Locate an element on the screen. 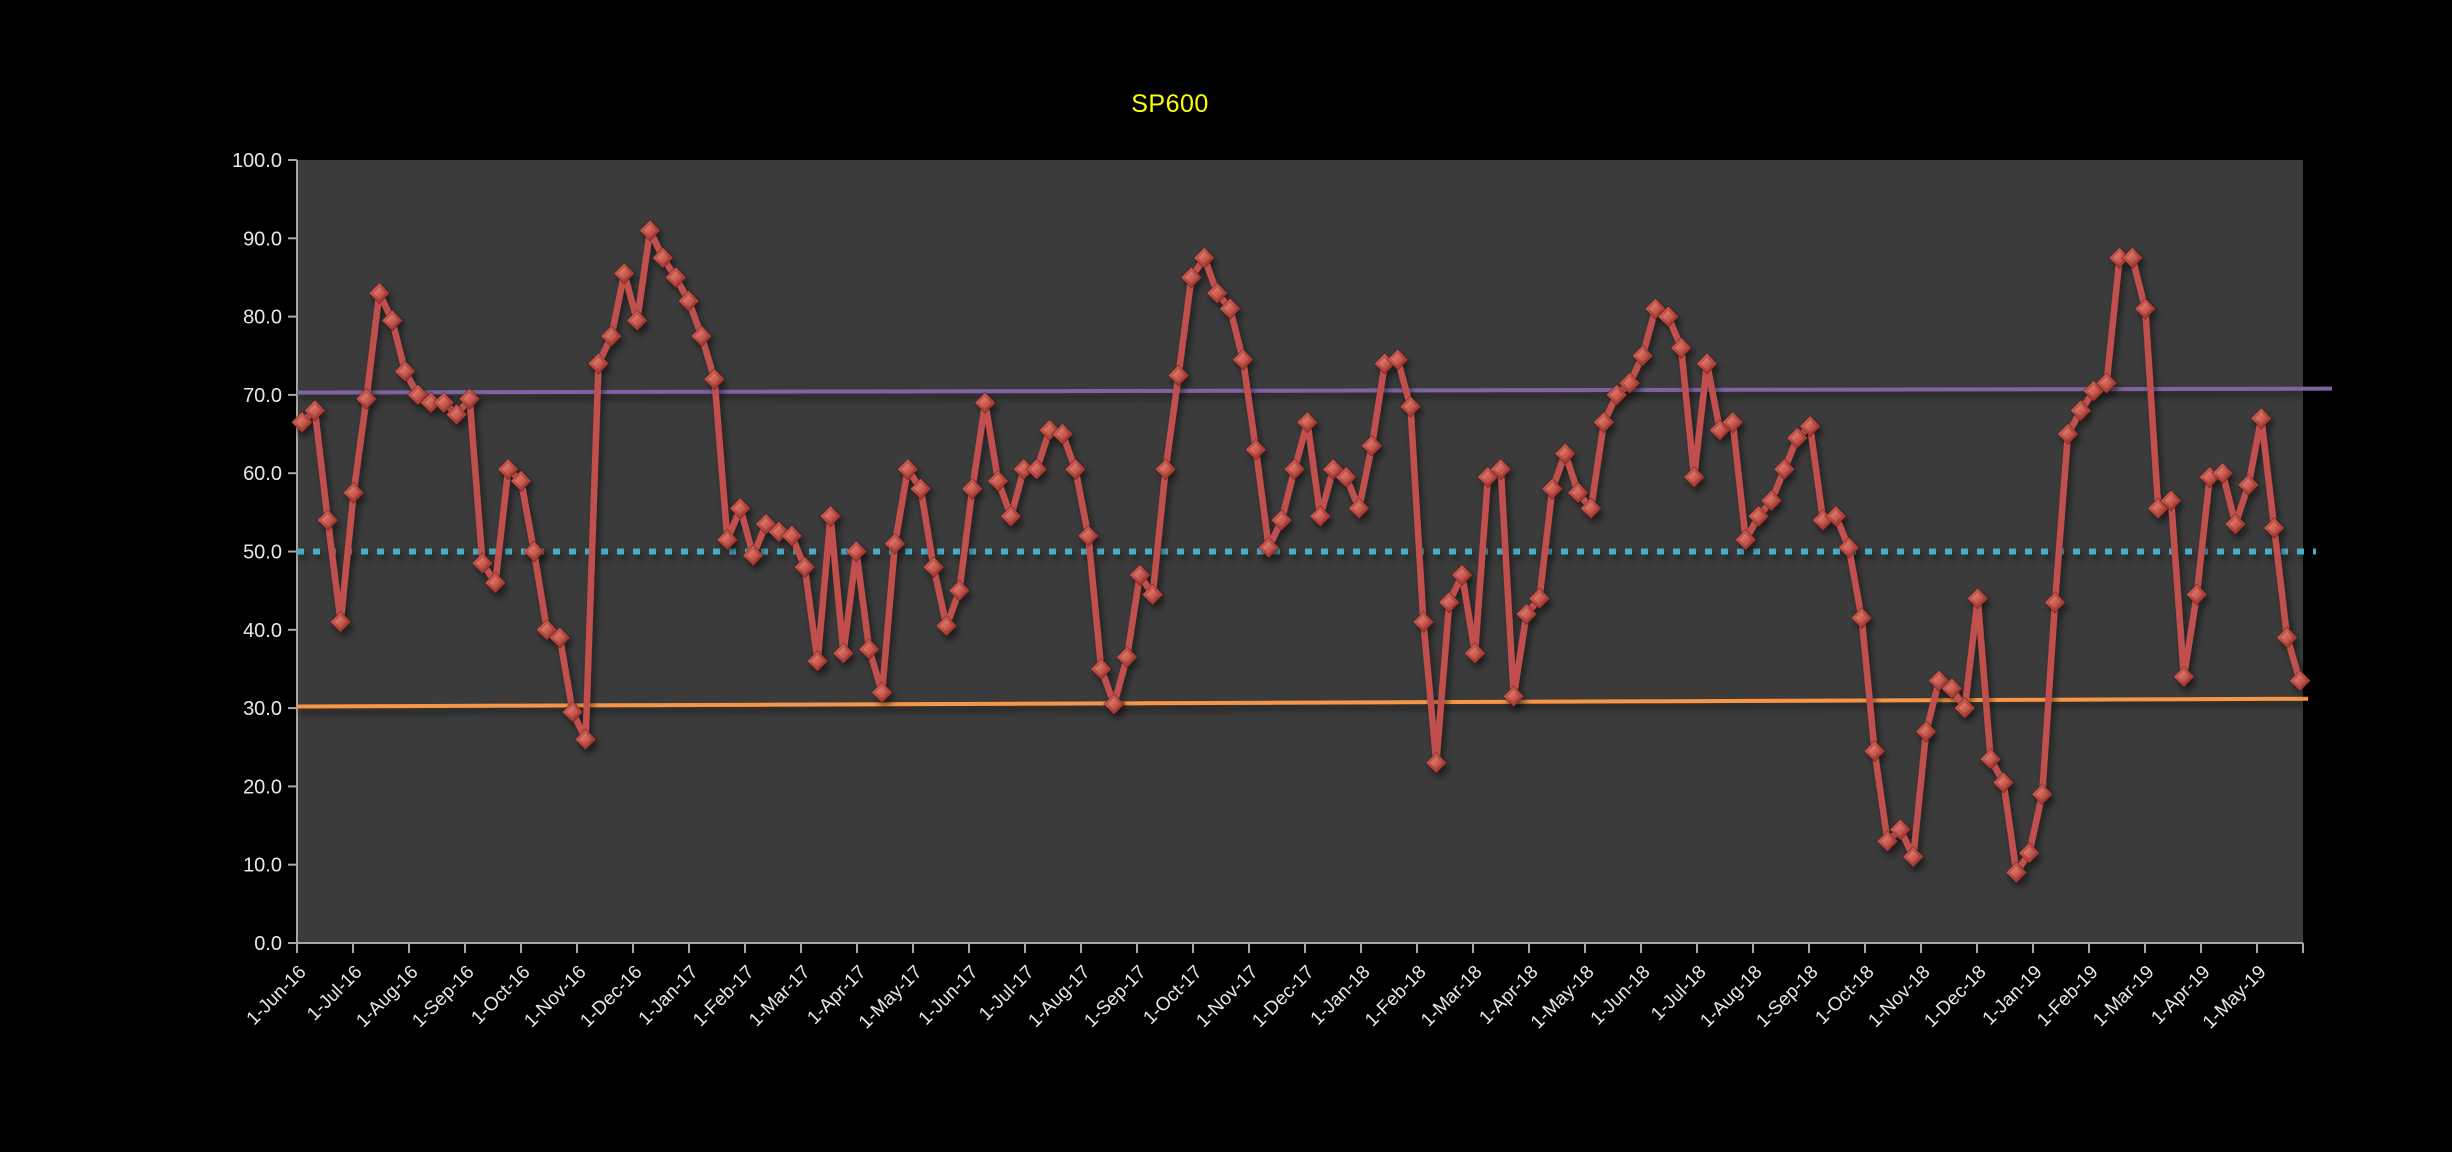 The image size is (2452, 1152). y-tick-label: 70.0 is located at coordinates (262, 396).